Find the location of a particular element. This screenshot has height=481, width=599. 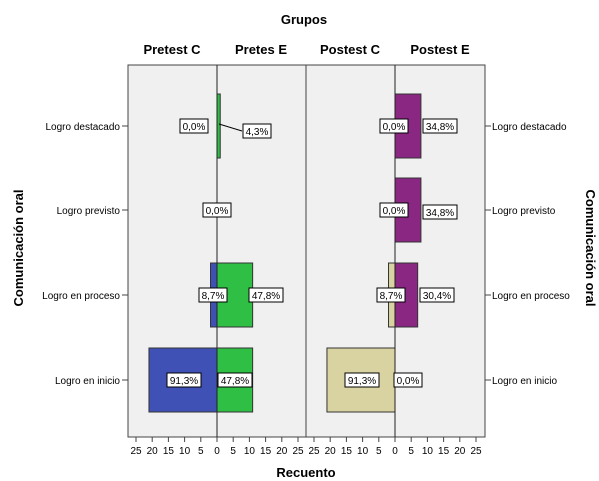

data-label-postest-c-logro-destacado-box is located at coordinates (394, 126).